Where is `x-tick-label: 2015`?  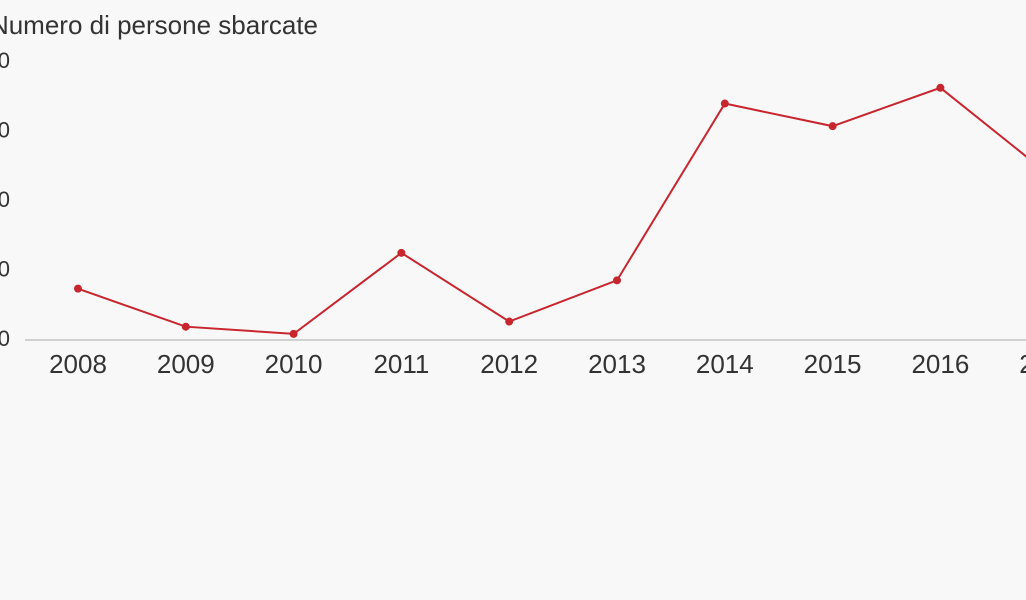
x-tick-label: 2015 is located at coordinates (833, 364).